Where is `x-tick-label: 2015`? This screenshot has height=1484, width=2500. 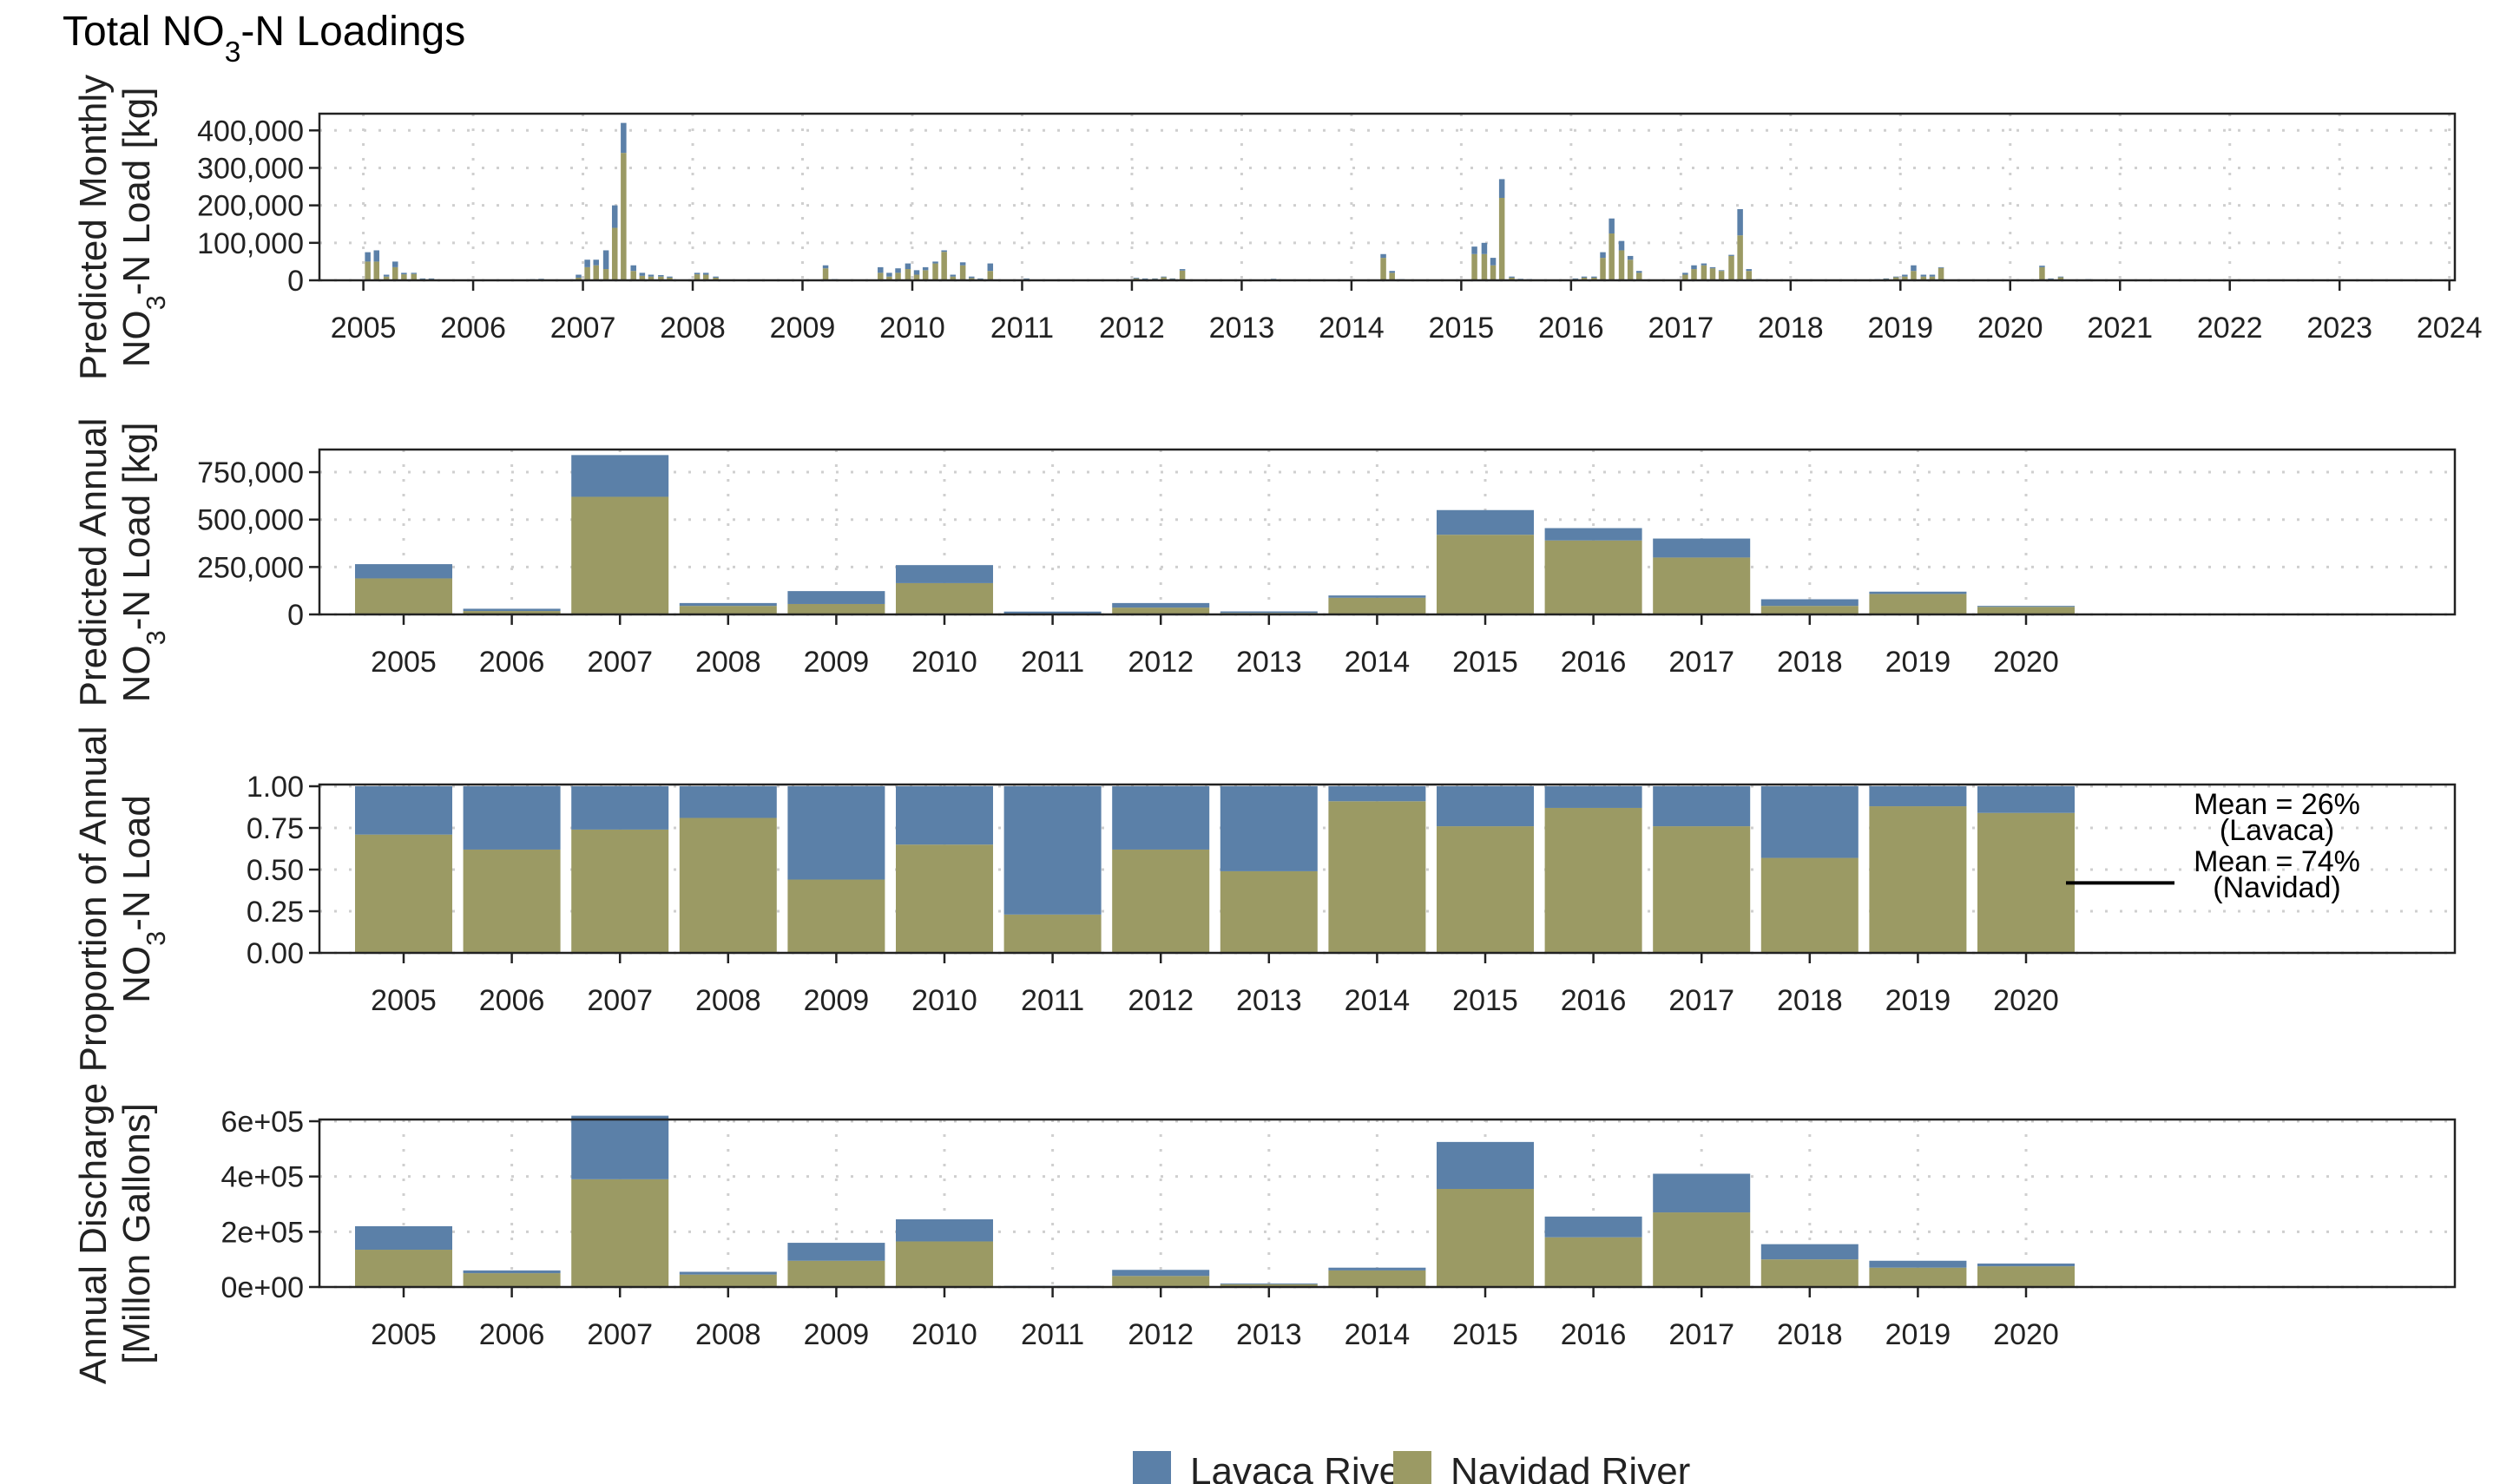 x-tick-label: 2015 is located at coordinates (1485, 663).